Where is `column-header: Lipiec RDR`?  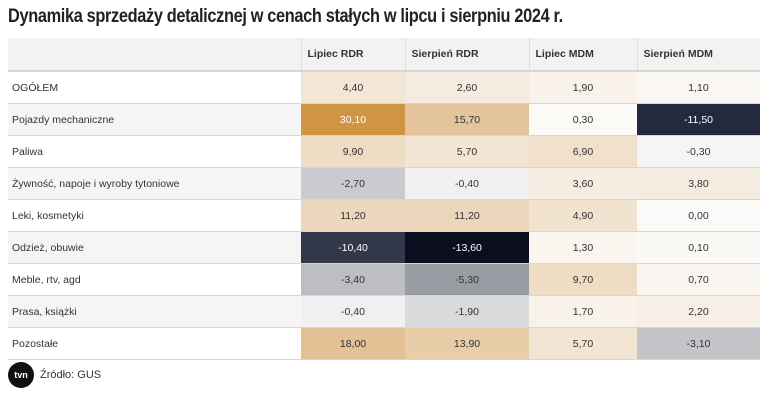 column-header: Lipiec RDR is located at coordinates (352, 55).